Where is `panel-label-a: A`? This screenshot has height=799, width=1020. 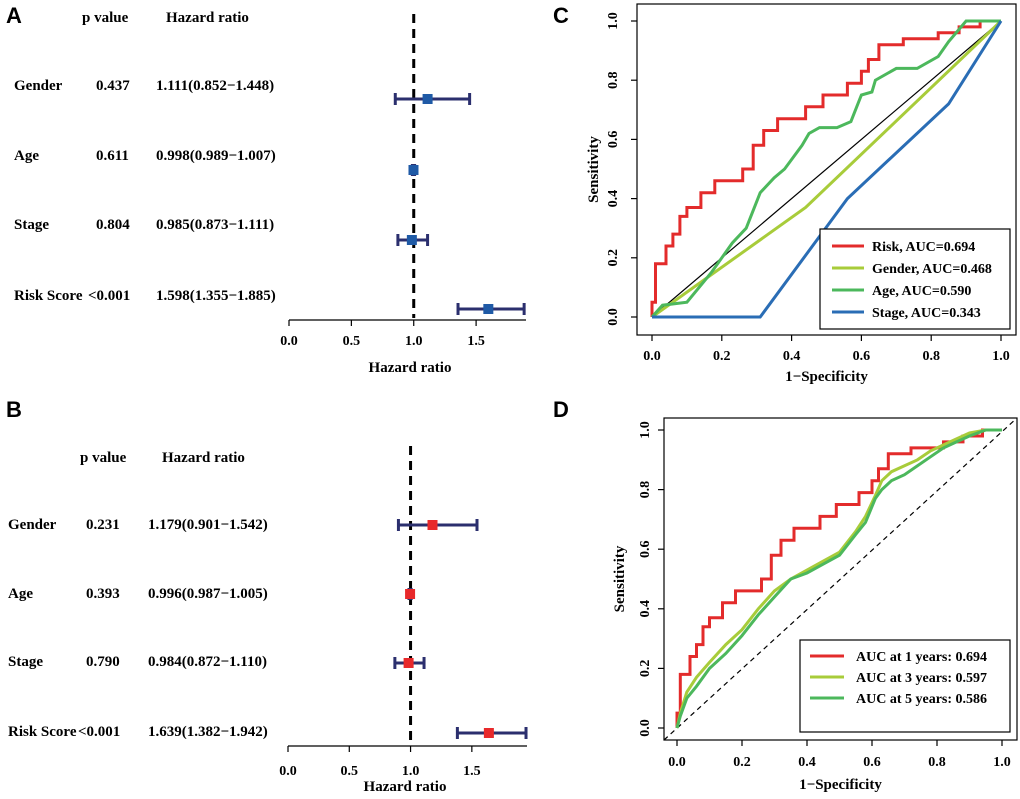
panel-label-a: A is located at coordinates (14, 15).